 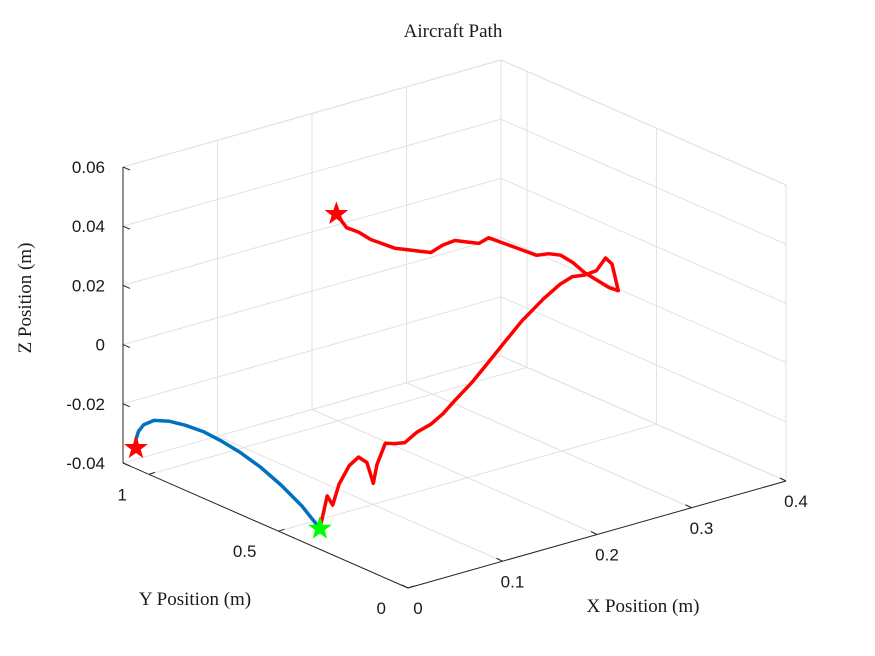 I want to click on y-axis-line, so click(x=265, y=525).